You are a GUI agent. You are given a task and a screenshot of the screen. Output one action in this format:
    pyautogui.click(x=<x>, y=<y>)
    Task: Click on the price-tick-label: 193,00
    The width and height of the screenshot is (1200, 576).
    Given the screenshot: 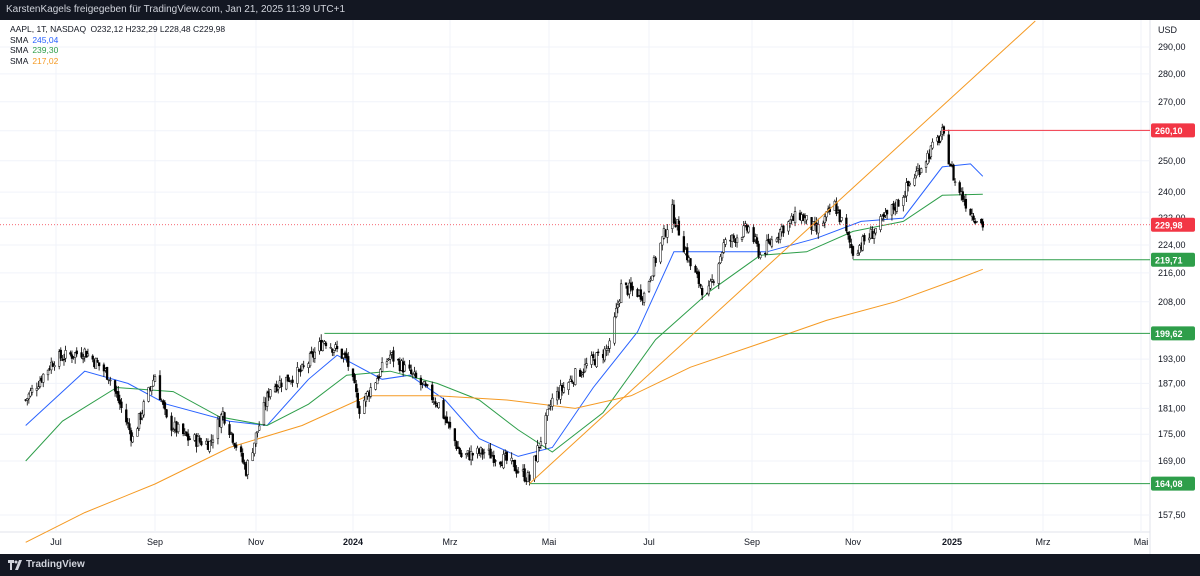 What is the action you would take?
    pyautogui.click(x=1172, y=359)
    